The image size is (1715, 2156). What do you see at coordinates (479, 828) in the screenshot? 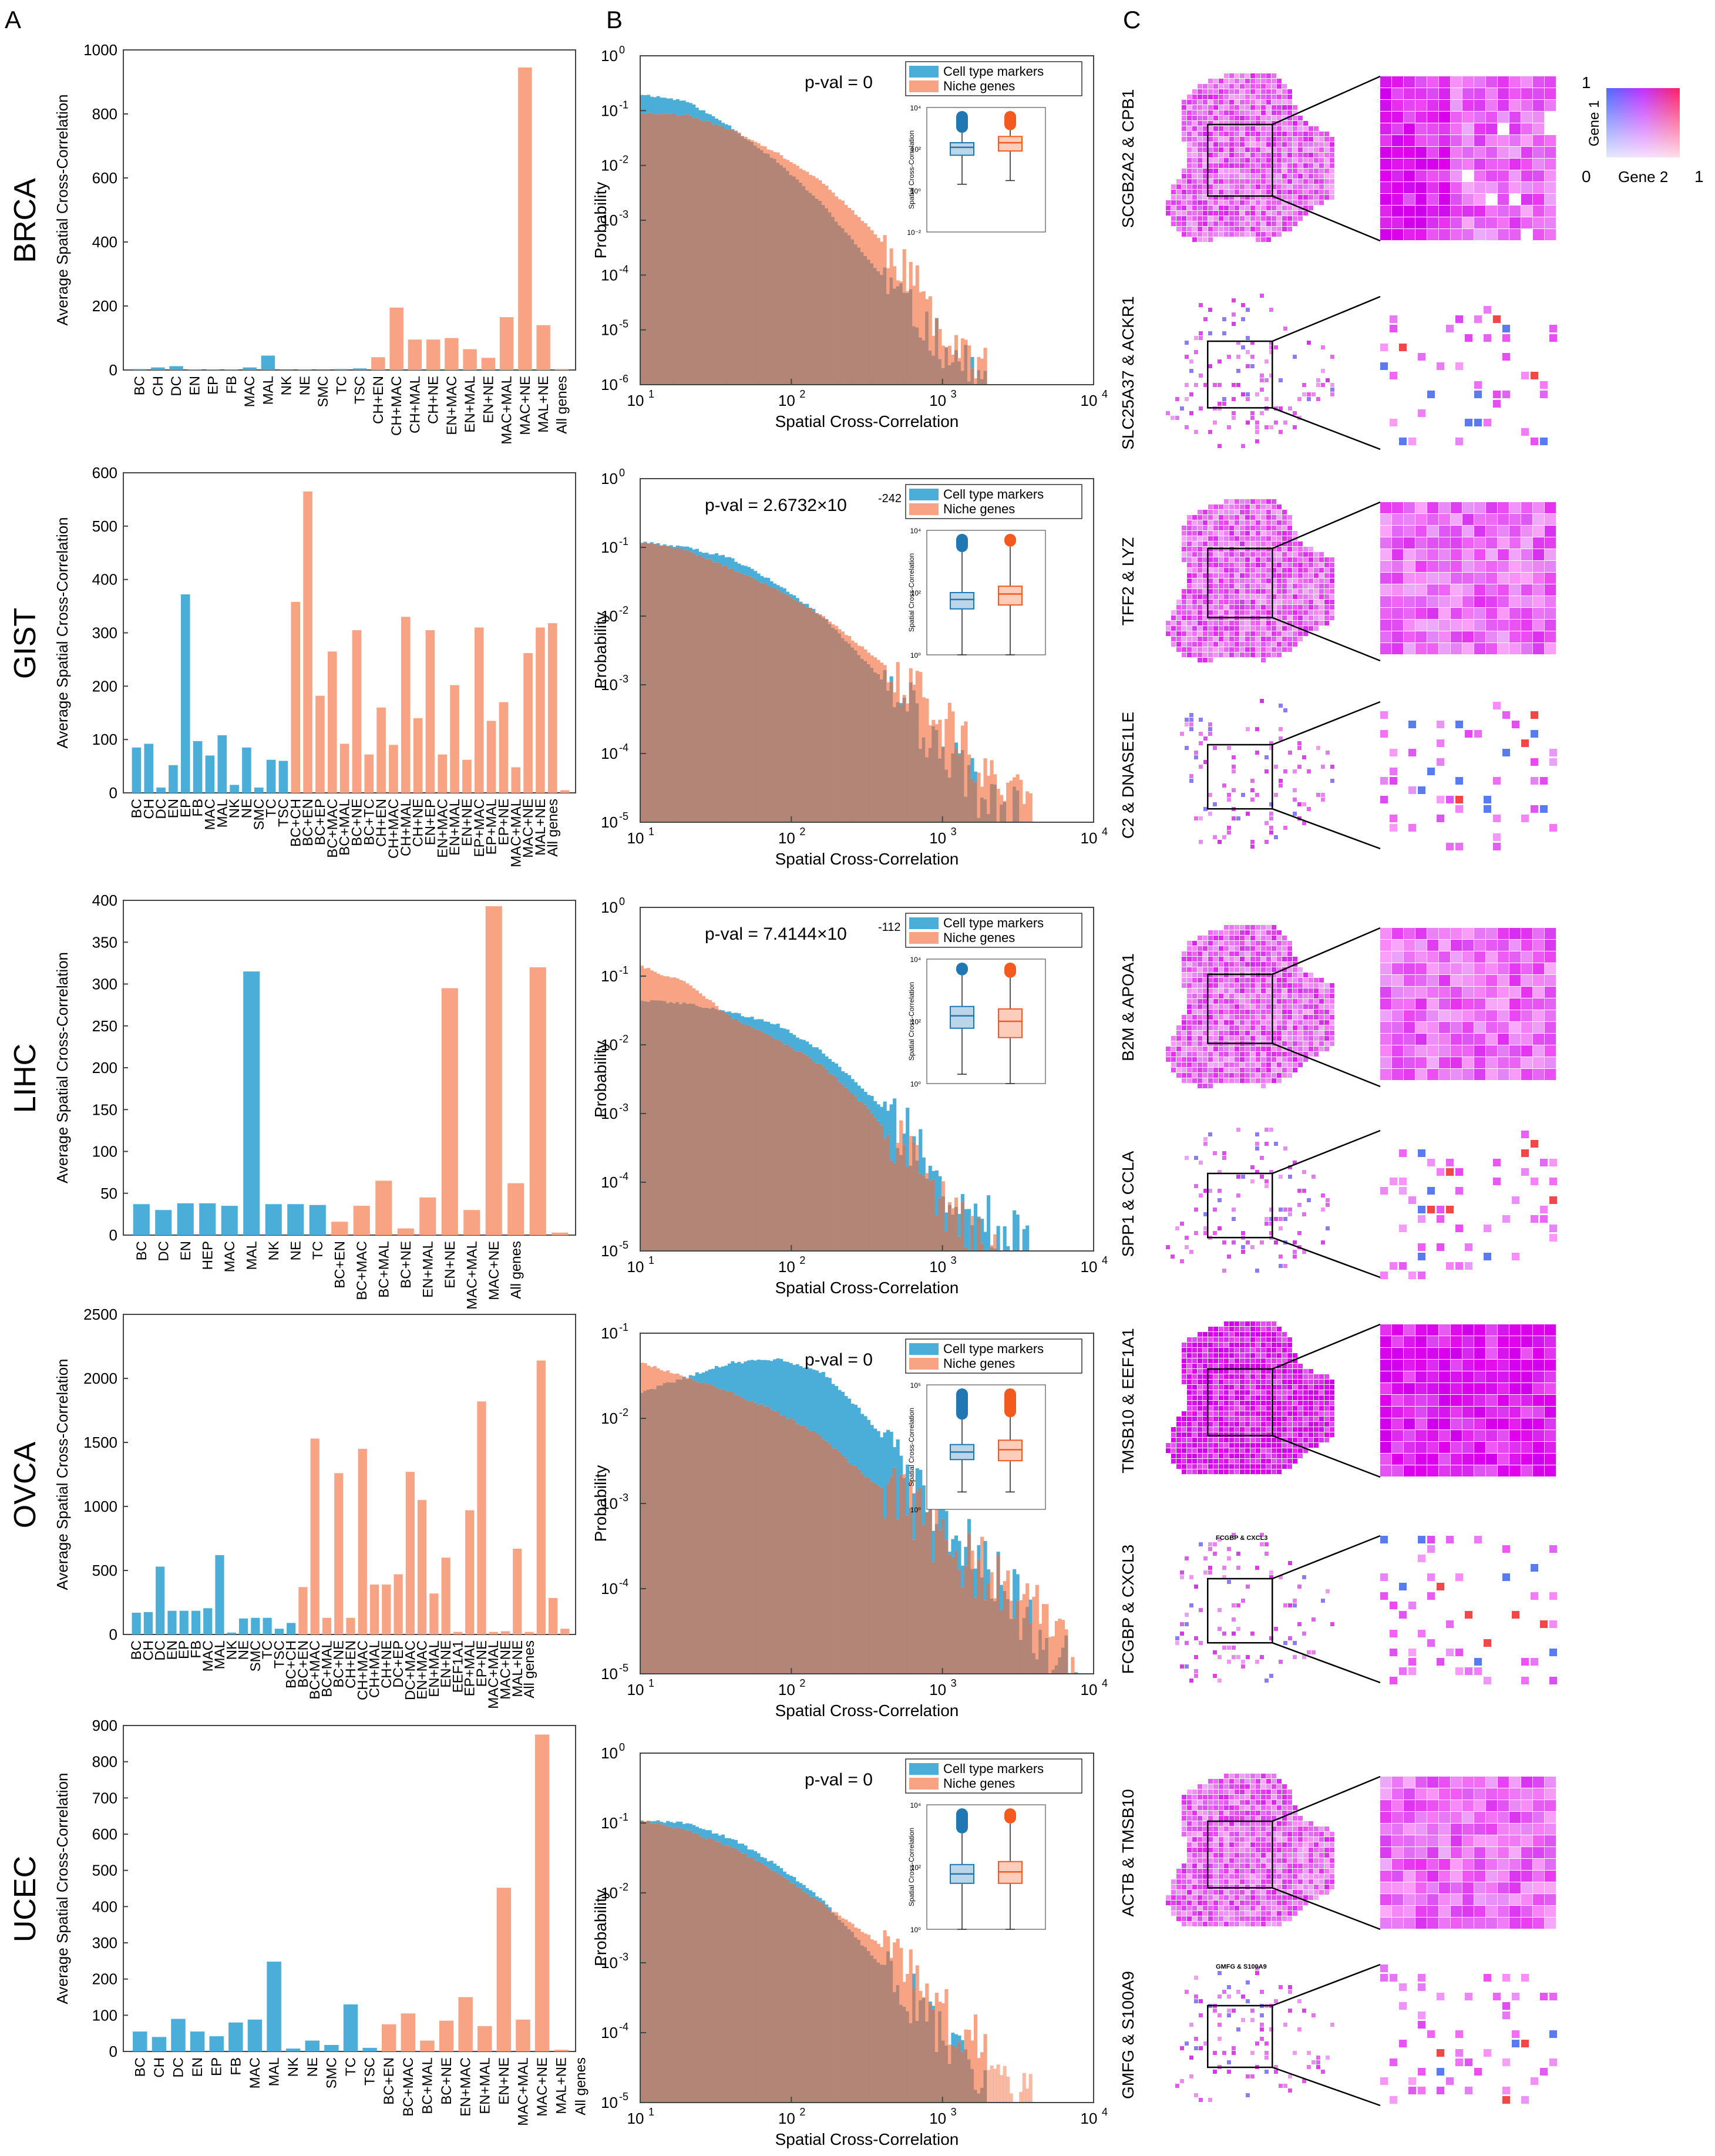
I see `category-label: EP+MAC` at bounding box center [479, 828].